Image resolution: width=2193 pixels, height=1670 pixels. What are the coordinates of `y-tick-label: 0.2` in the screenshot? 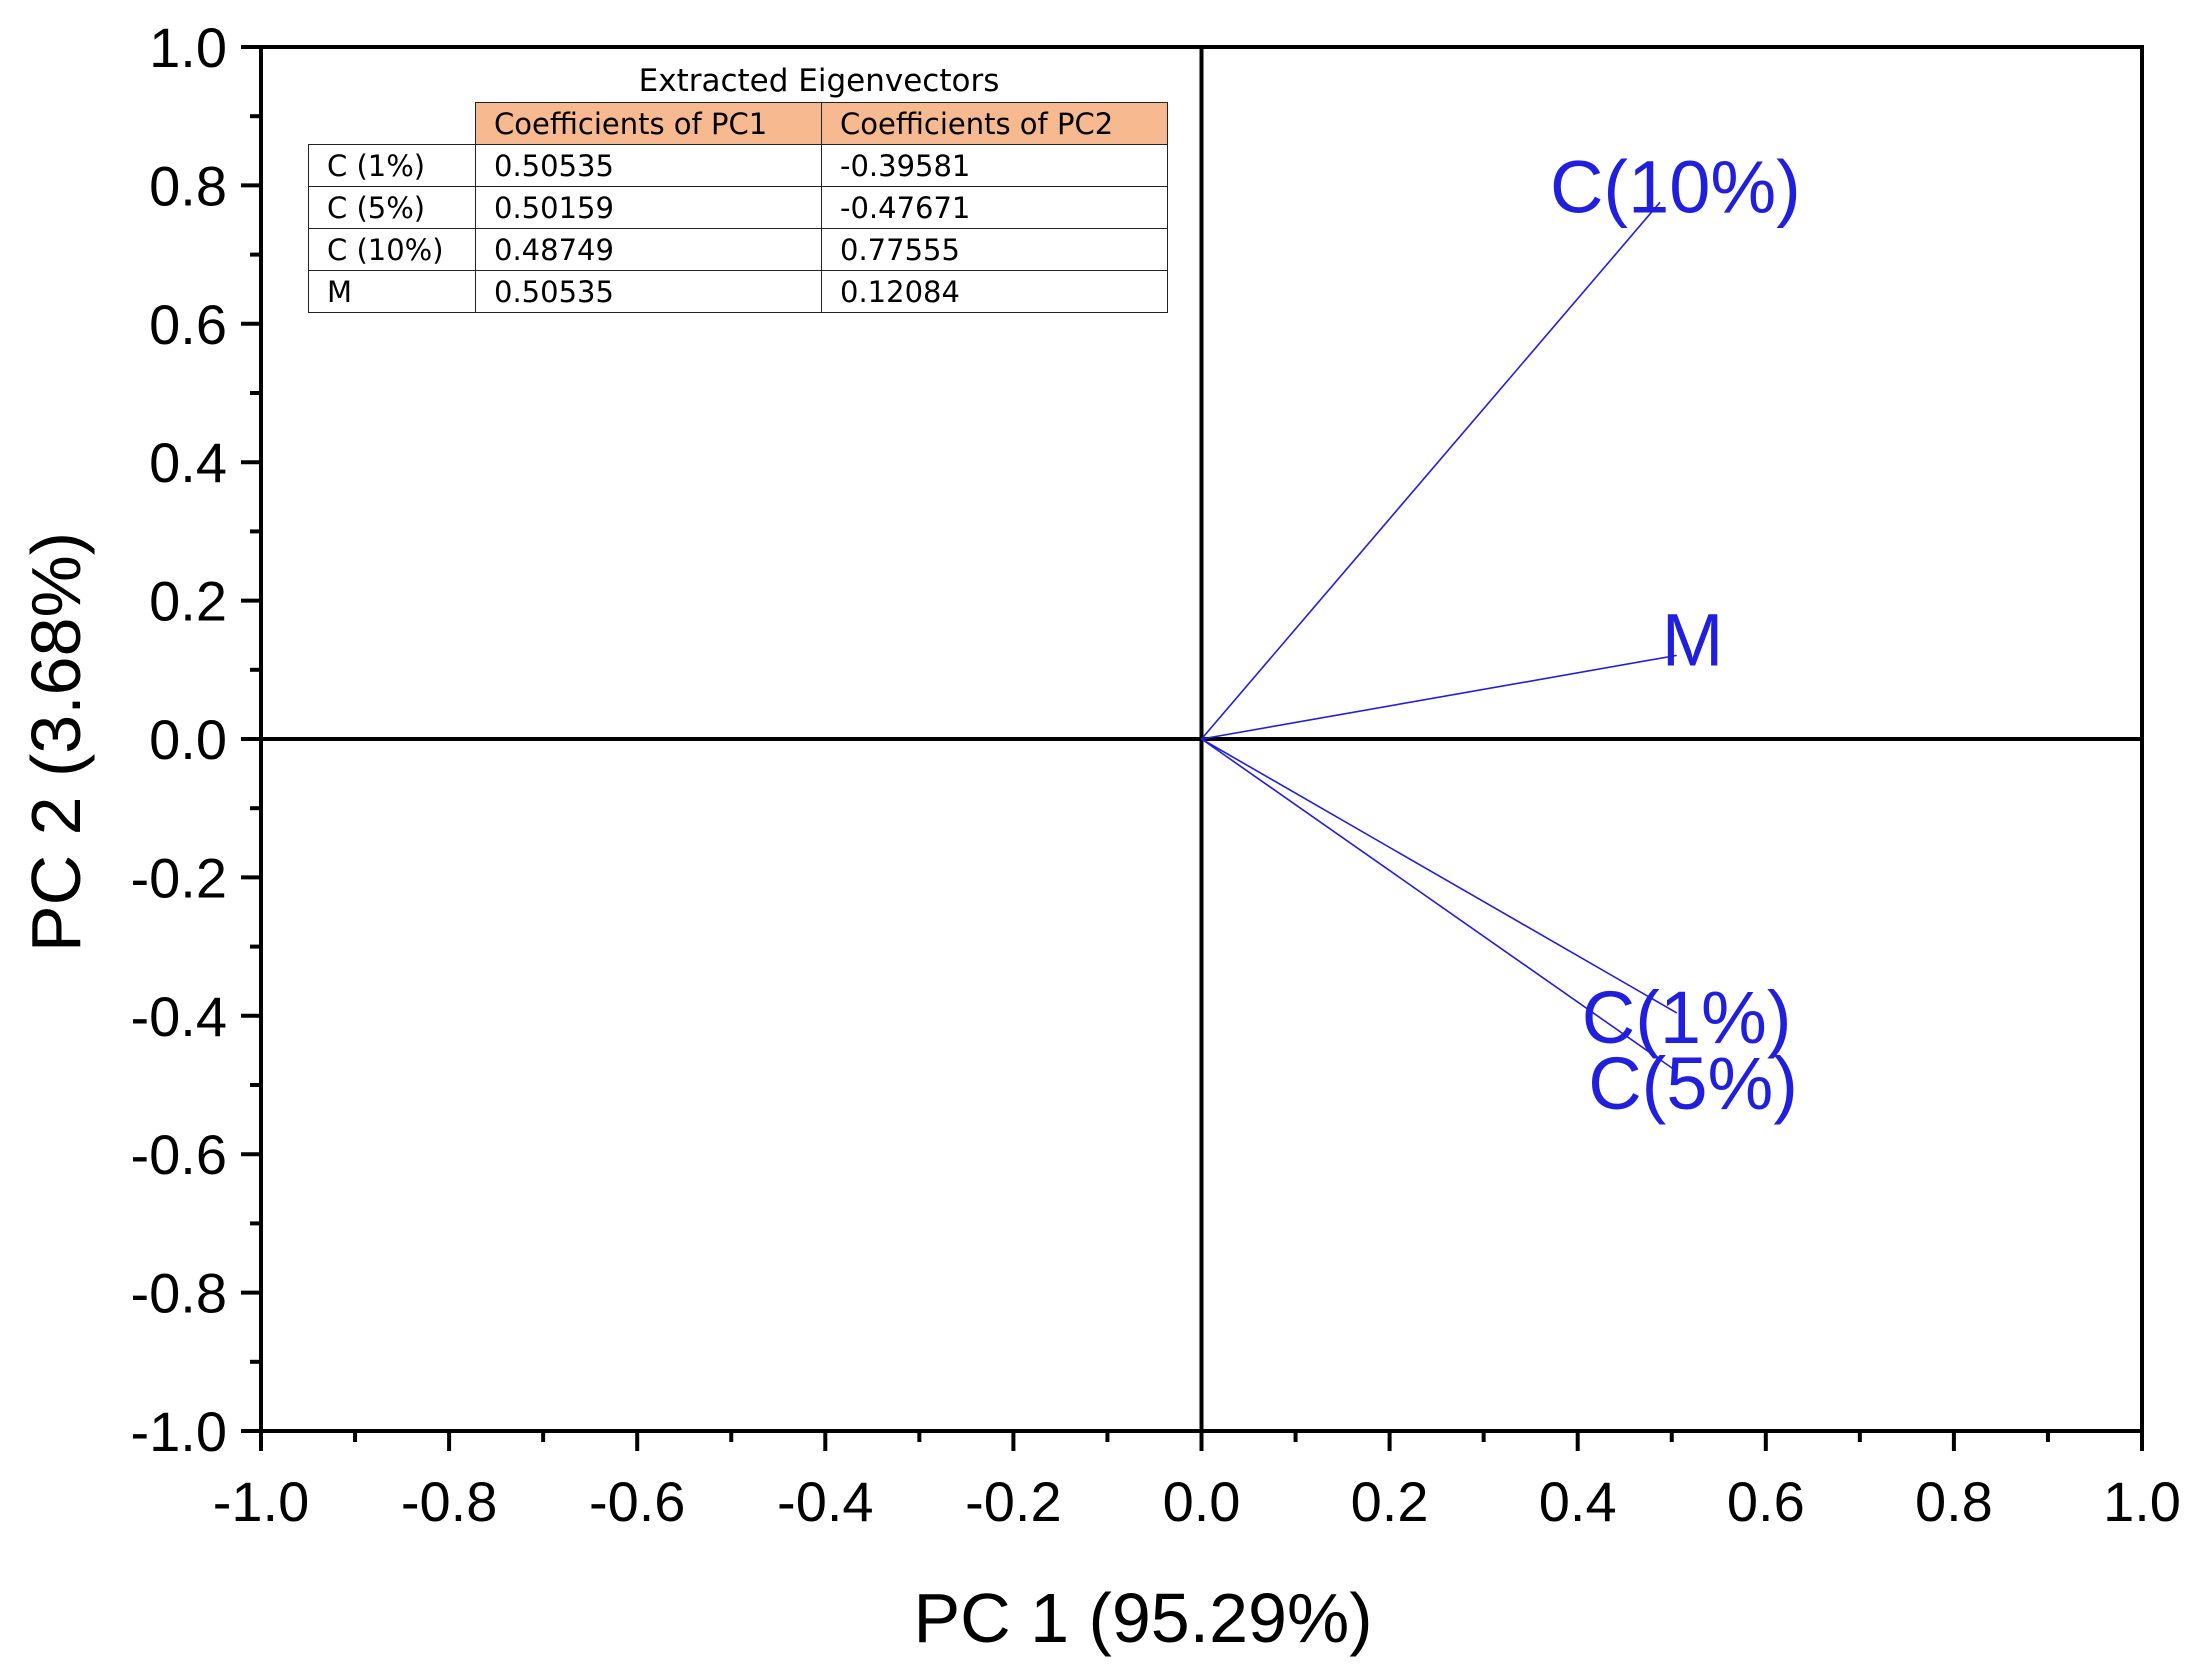 It's located at (188, 601).